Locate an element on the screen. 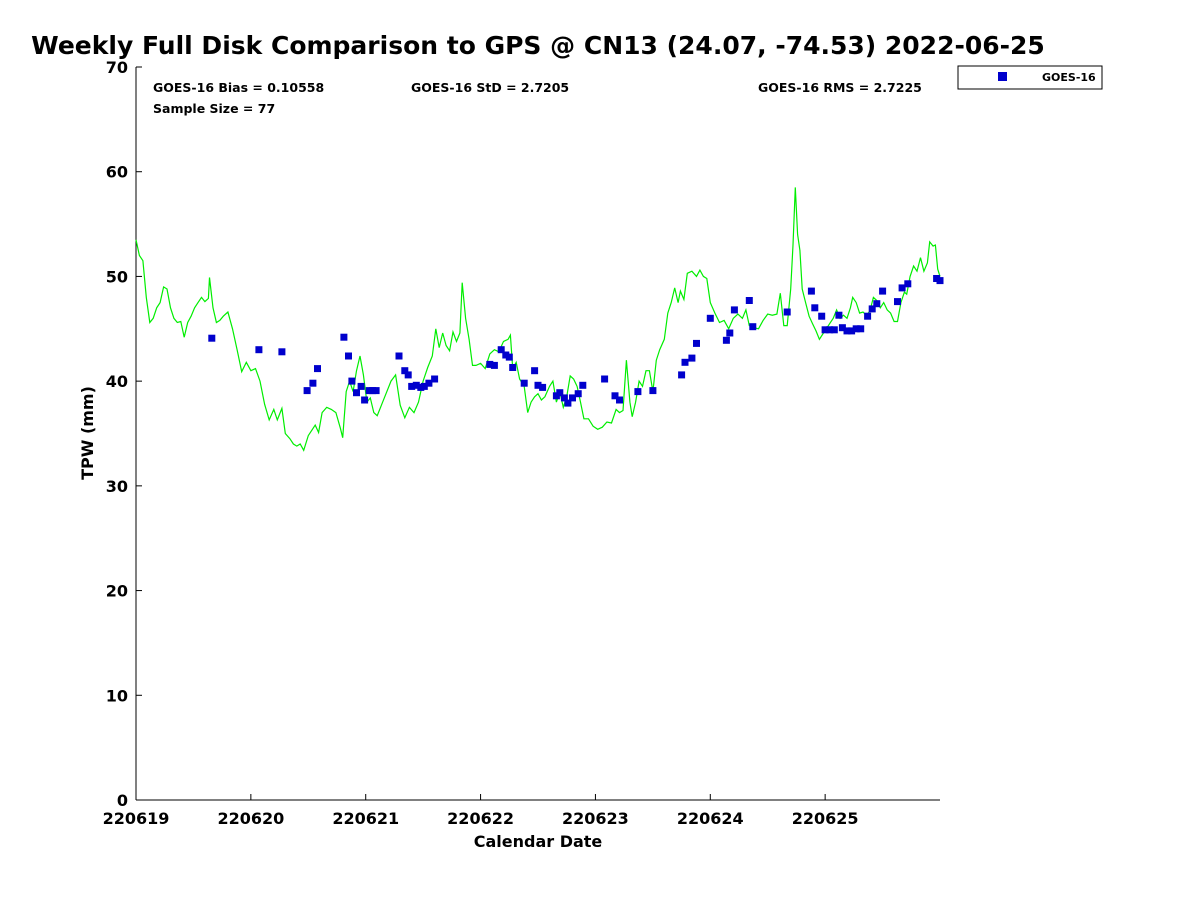 This screenshot has width=1200, height=900. y-tick-label: 60 is located at coordinates (117, 172).